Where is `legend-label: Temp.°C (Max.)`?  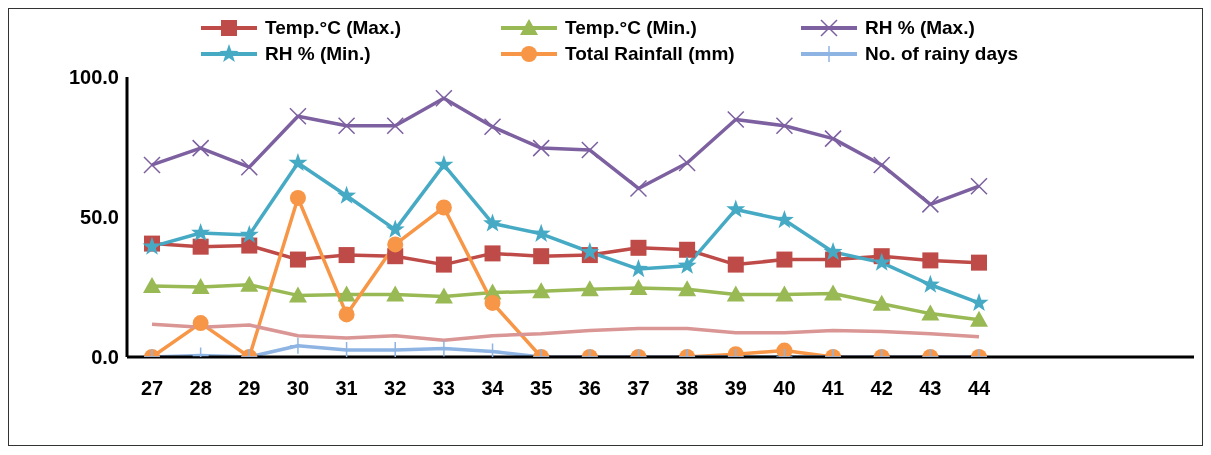
legend-label: Temp.°C (Max.) is located at coordinates (333, 28).